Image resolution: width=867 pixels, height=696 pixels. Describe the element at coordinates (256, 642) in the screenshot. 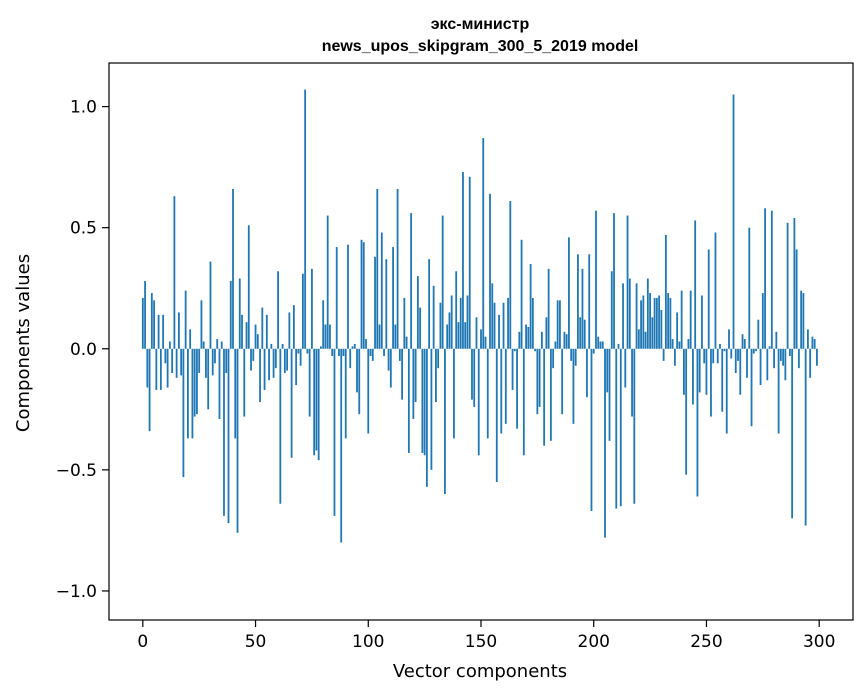

I see `x-tick-label: 50` at that location.